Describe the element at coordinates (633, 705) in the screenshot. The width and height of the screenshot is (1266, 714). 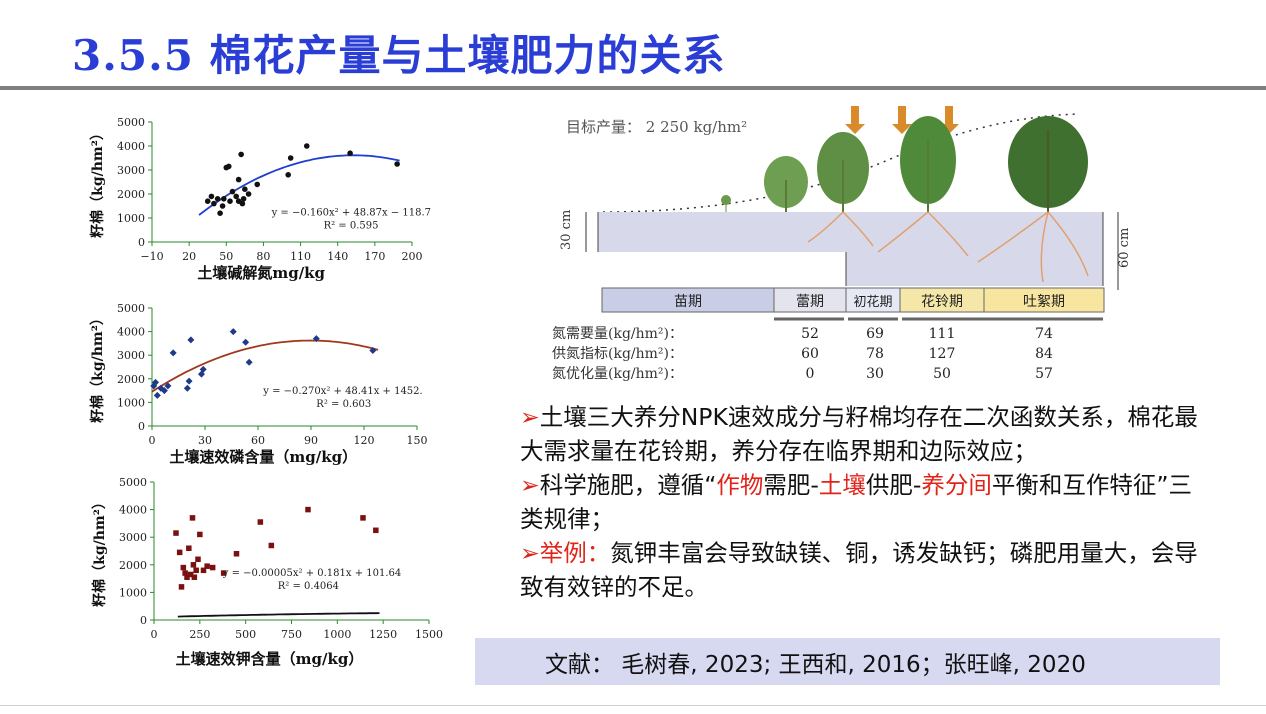
I see `bottom-divider` at that location.